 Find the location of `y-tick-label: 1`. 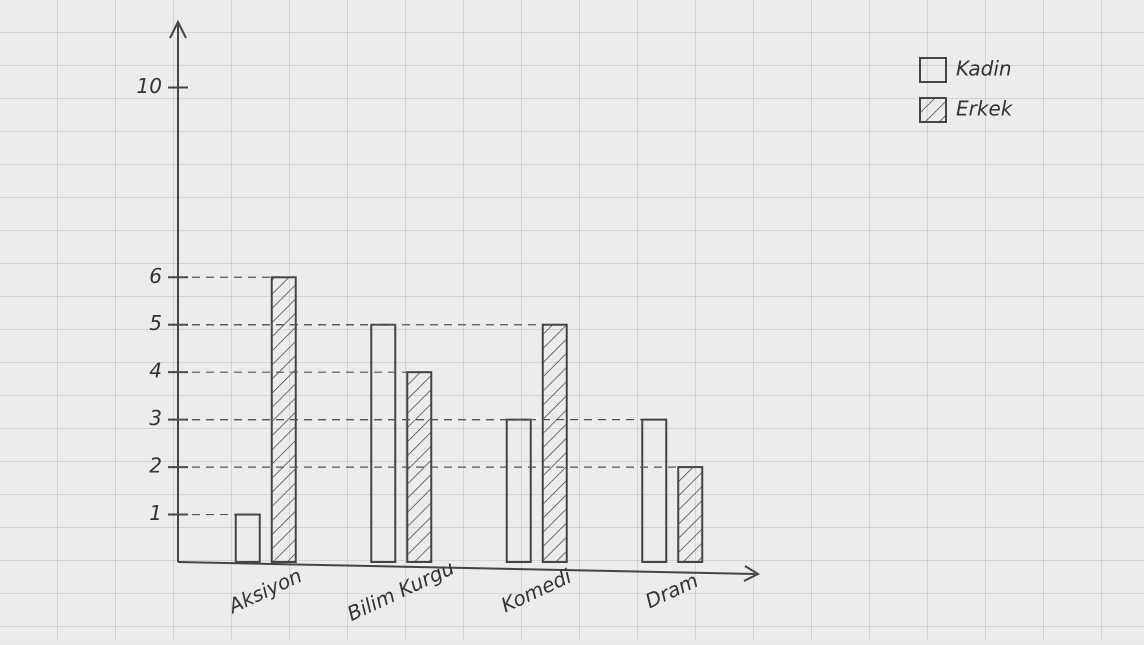

y-tick-label: 1 is located at coordinates (155, 513).